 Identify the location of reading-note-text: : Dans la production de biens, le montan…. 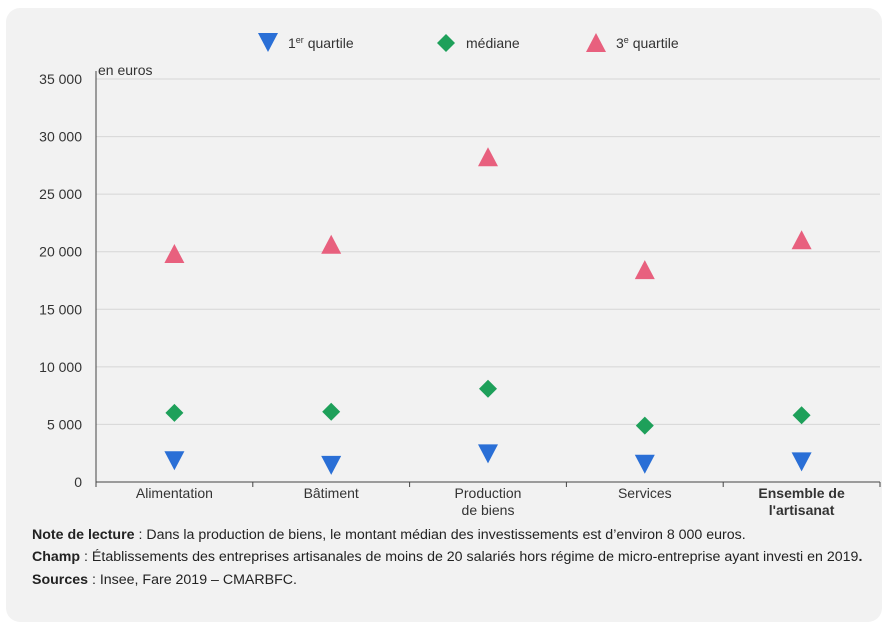
(440, 535).